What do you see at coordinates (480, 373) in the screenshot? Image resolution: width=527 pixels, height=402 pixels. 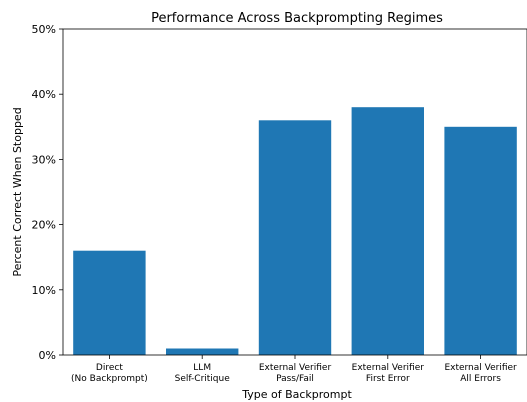 I see `x-tick-label-4: External Verifier All Errors` at bounding box center [480, 373].